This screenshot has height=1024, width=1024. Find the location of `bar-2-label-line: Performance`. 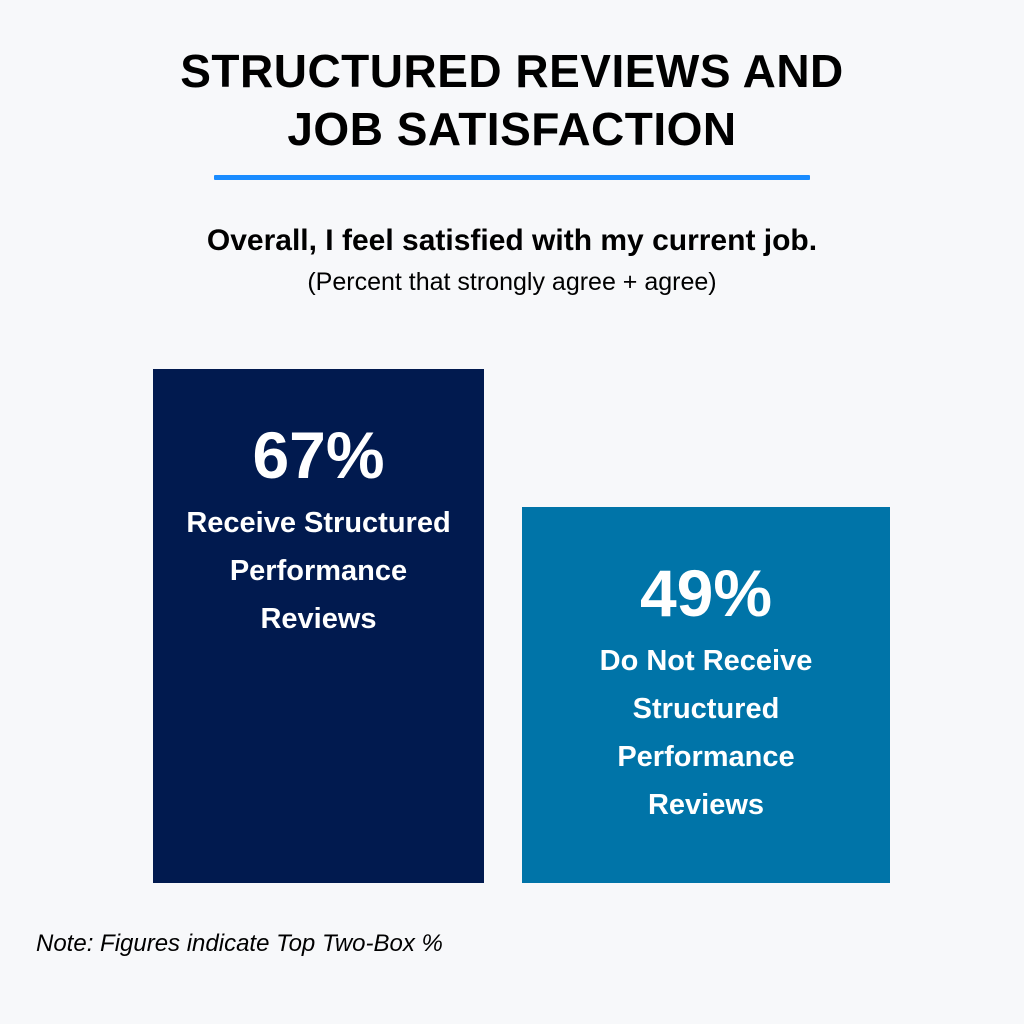

bar-2-label-line: Performance is located at coordinates (706, 757).